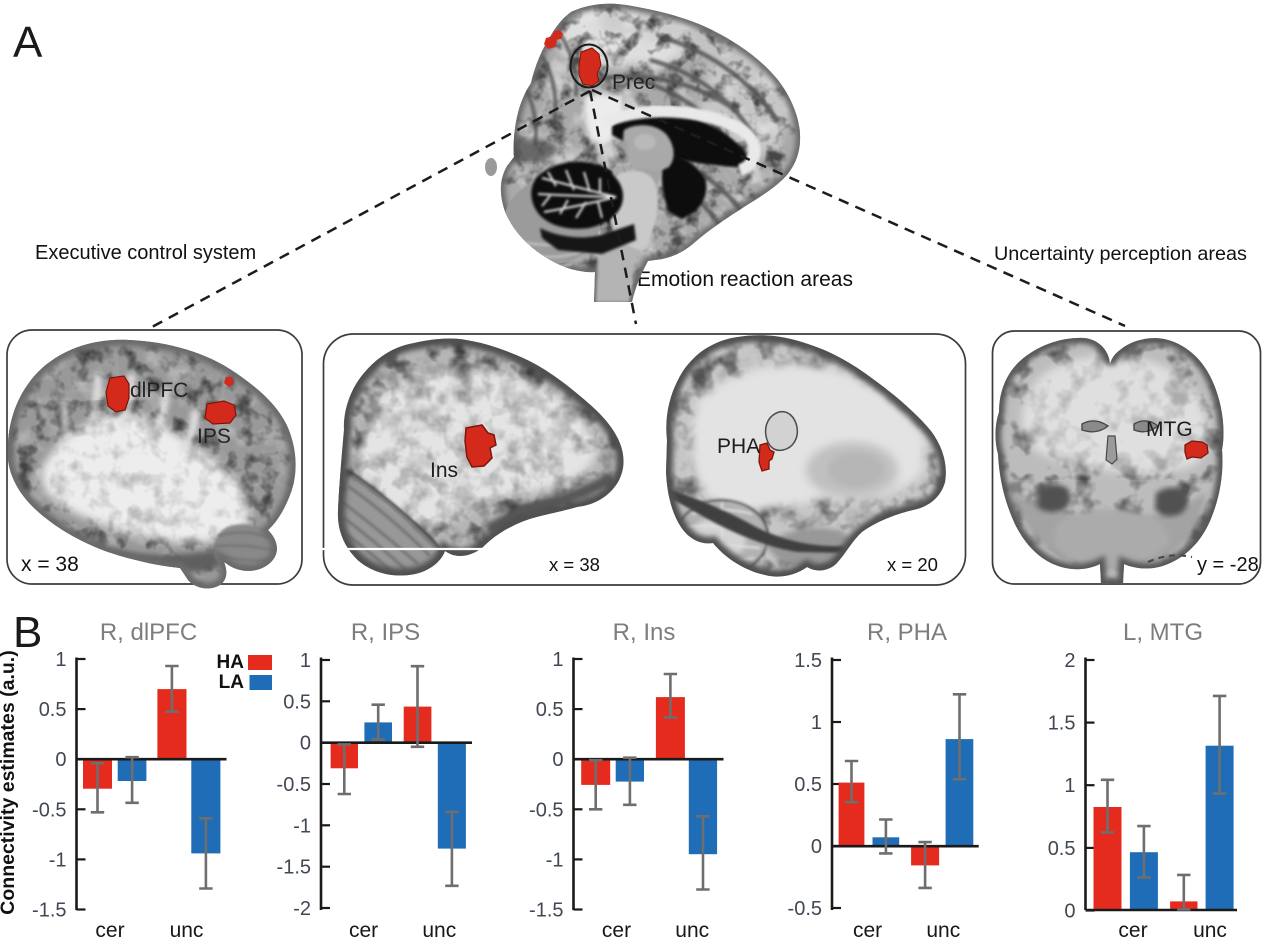  Describe the element at coordinates (302, 909) in the screenshot. I see `svg-text: -2` at that location.